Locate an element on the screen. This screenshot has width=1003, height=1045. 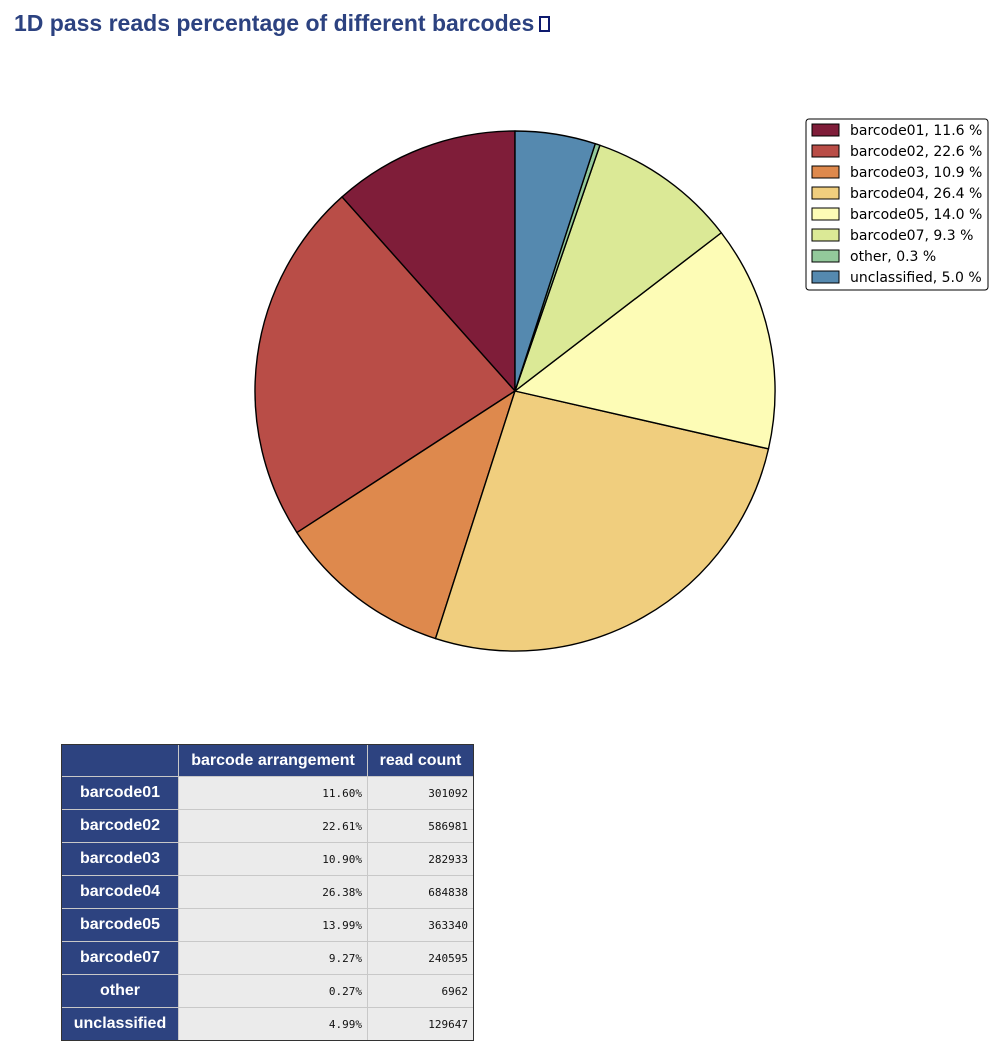
row-header: barcode02 is located at coordinates (120, 826).